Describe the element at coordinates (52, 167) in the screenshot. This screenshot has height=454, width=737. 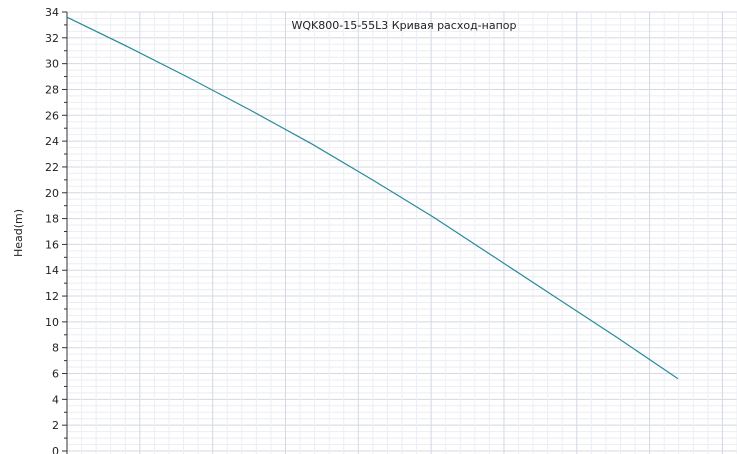
I see `y-tick-label: 22` at that location.